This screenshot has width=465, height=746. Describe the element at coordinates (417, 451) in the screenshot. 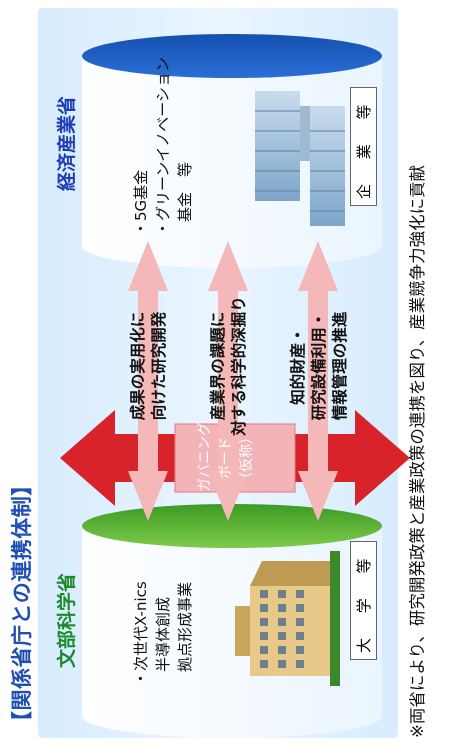

I see `footnote: ※両省により、研究開発政策と産業政策の連携を図り、産業競争力強化に貢献` at that location.